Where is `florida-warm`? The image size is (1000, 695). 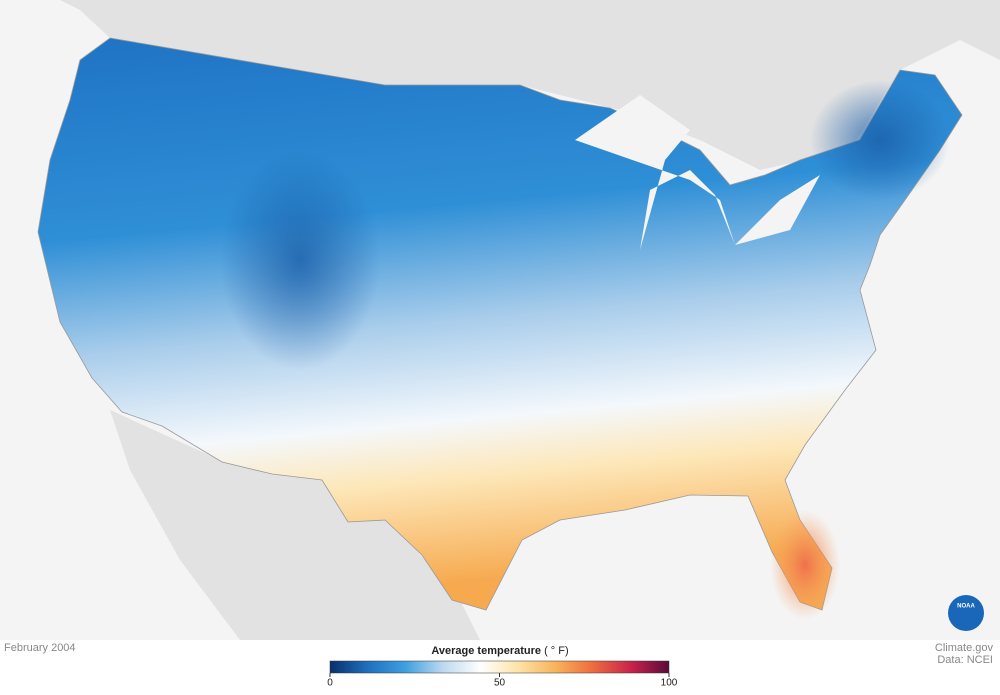 florida-warm is located at coordinates (805, 565).